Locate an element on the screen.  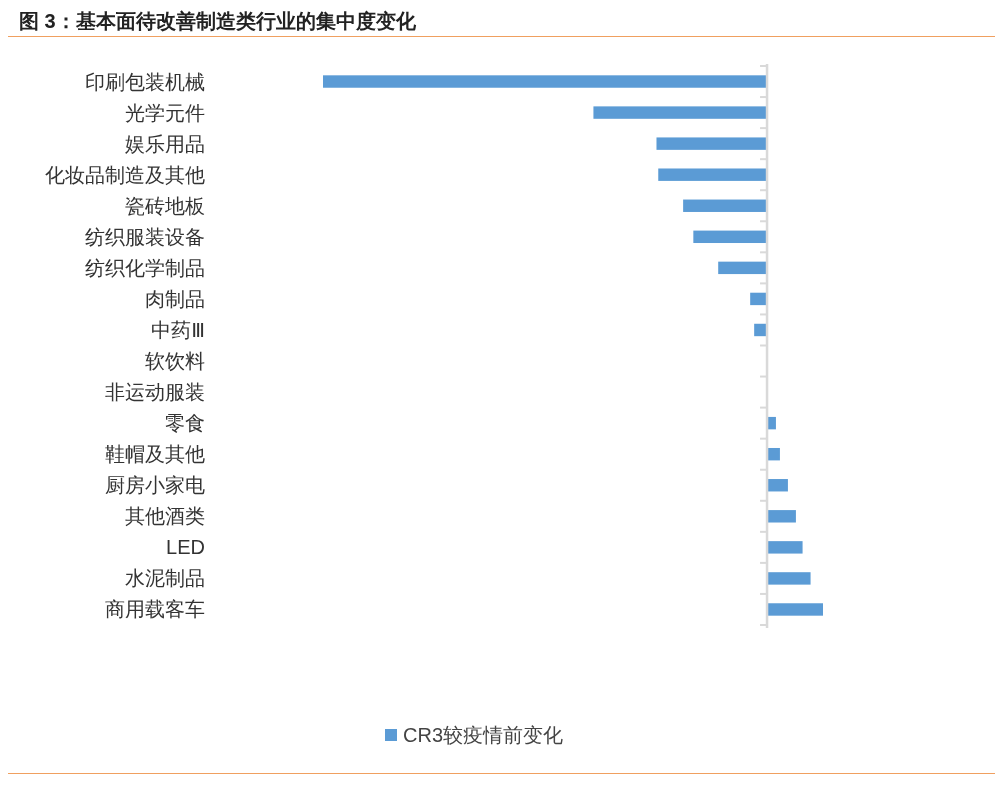
y-tick-label: 厨房小家电 is located at coordinates (155, 485).